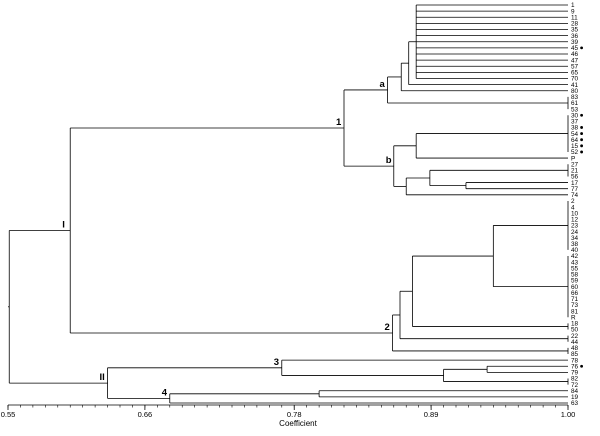 The width and height of the screenshot is (600, 436). I want to click on leaf-label: 70, so click(575, 79).